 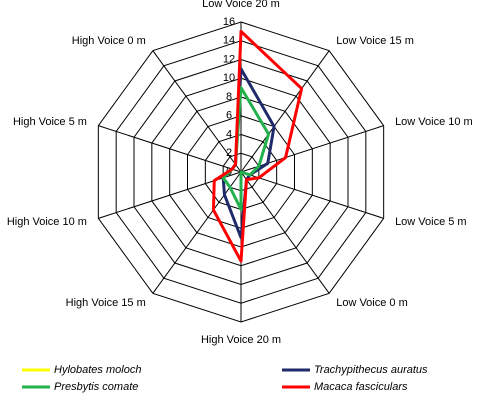 What do you see at coordinates (229, 22) in the screenshot?
I see `r-tick-label: 16` at bounding box center [229, 22].